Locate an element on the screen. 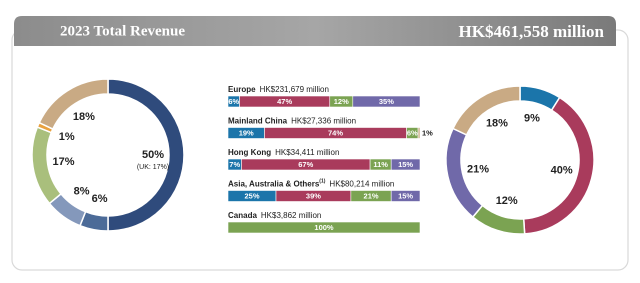 The image size is (640, 283). donut-label: 12% is located at coordinates (507, 201).